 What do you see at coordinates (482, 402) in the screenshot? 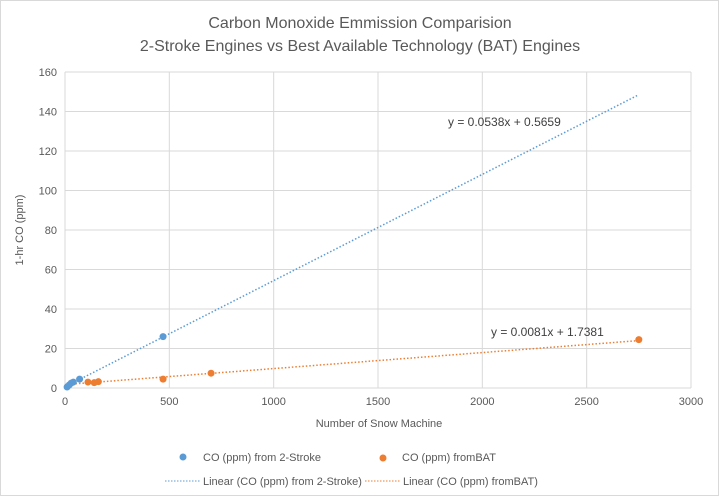
I see `x-tick-label: 2000` at bounding box center [482, 402].